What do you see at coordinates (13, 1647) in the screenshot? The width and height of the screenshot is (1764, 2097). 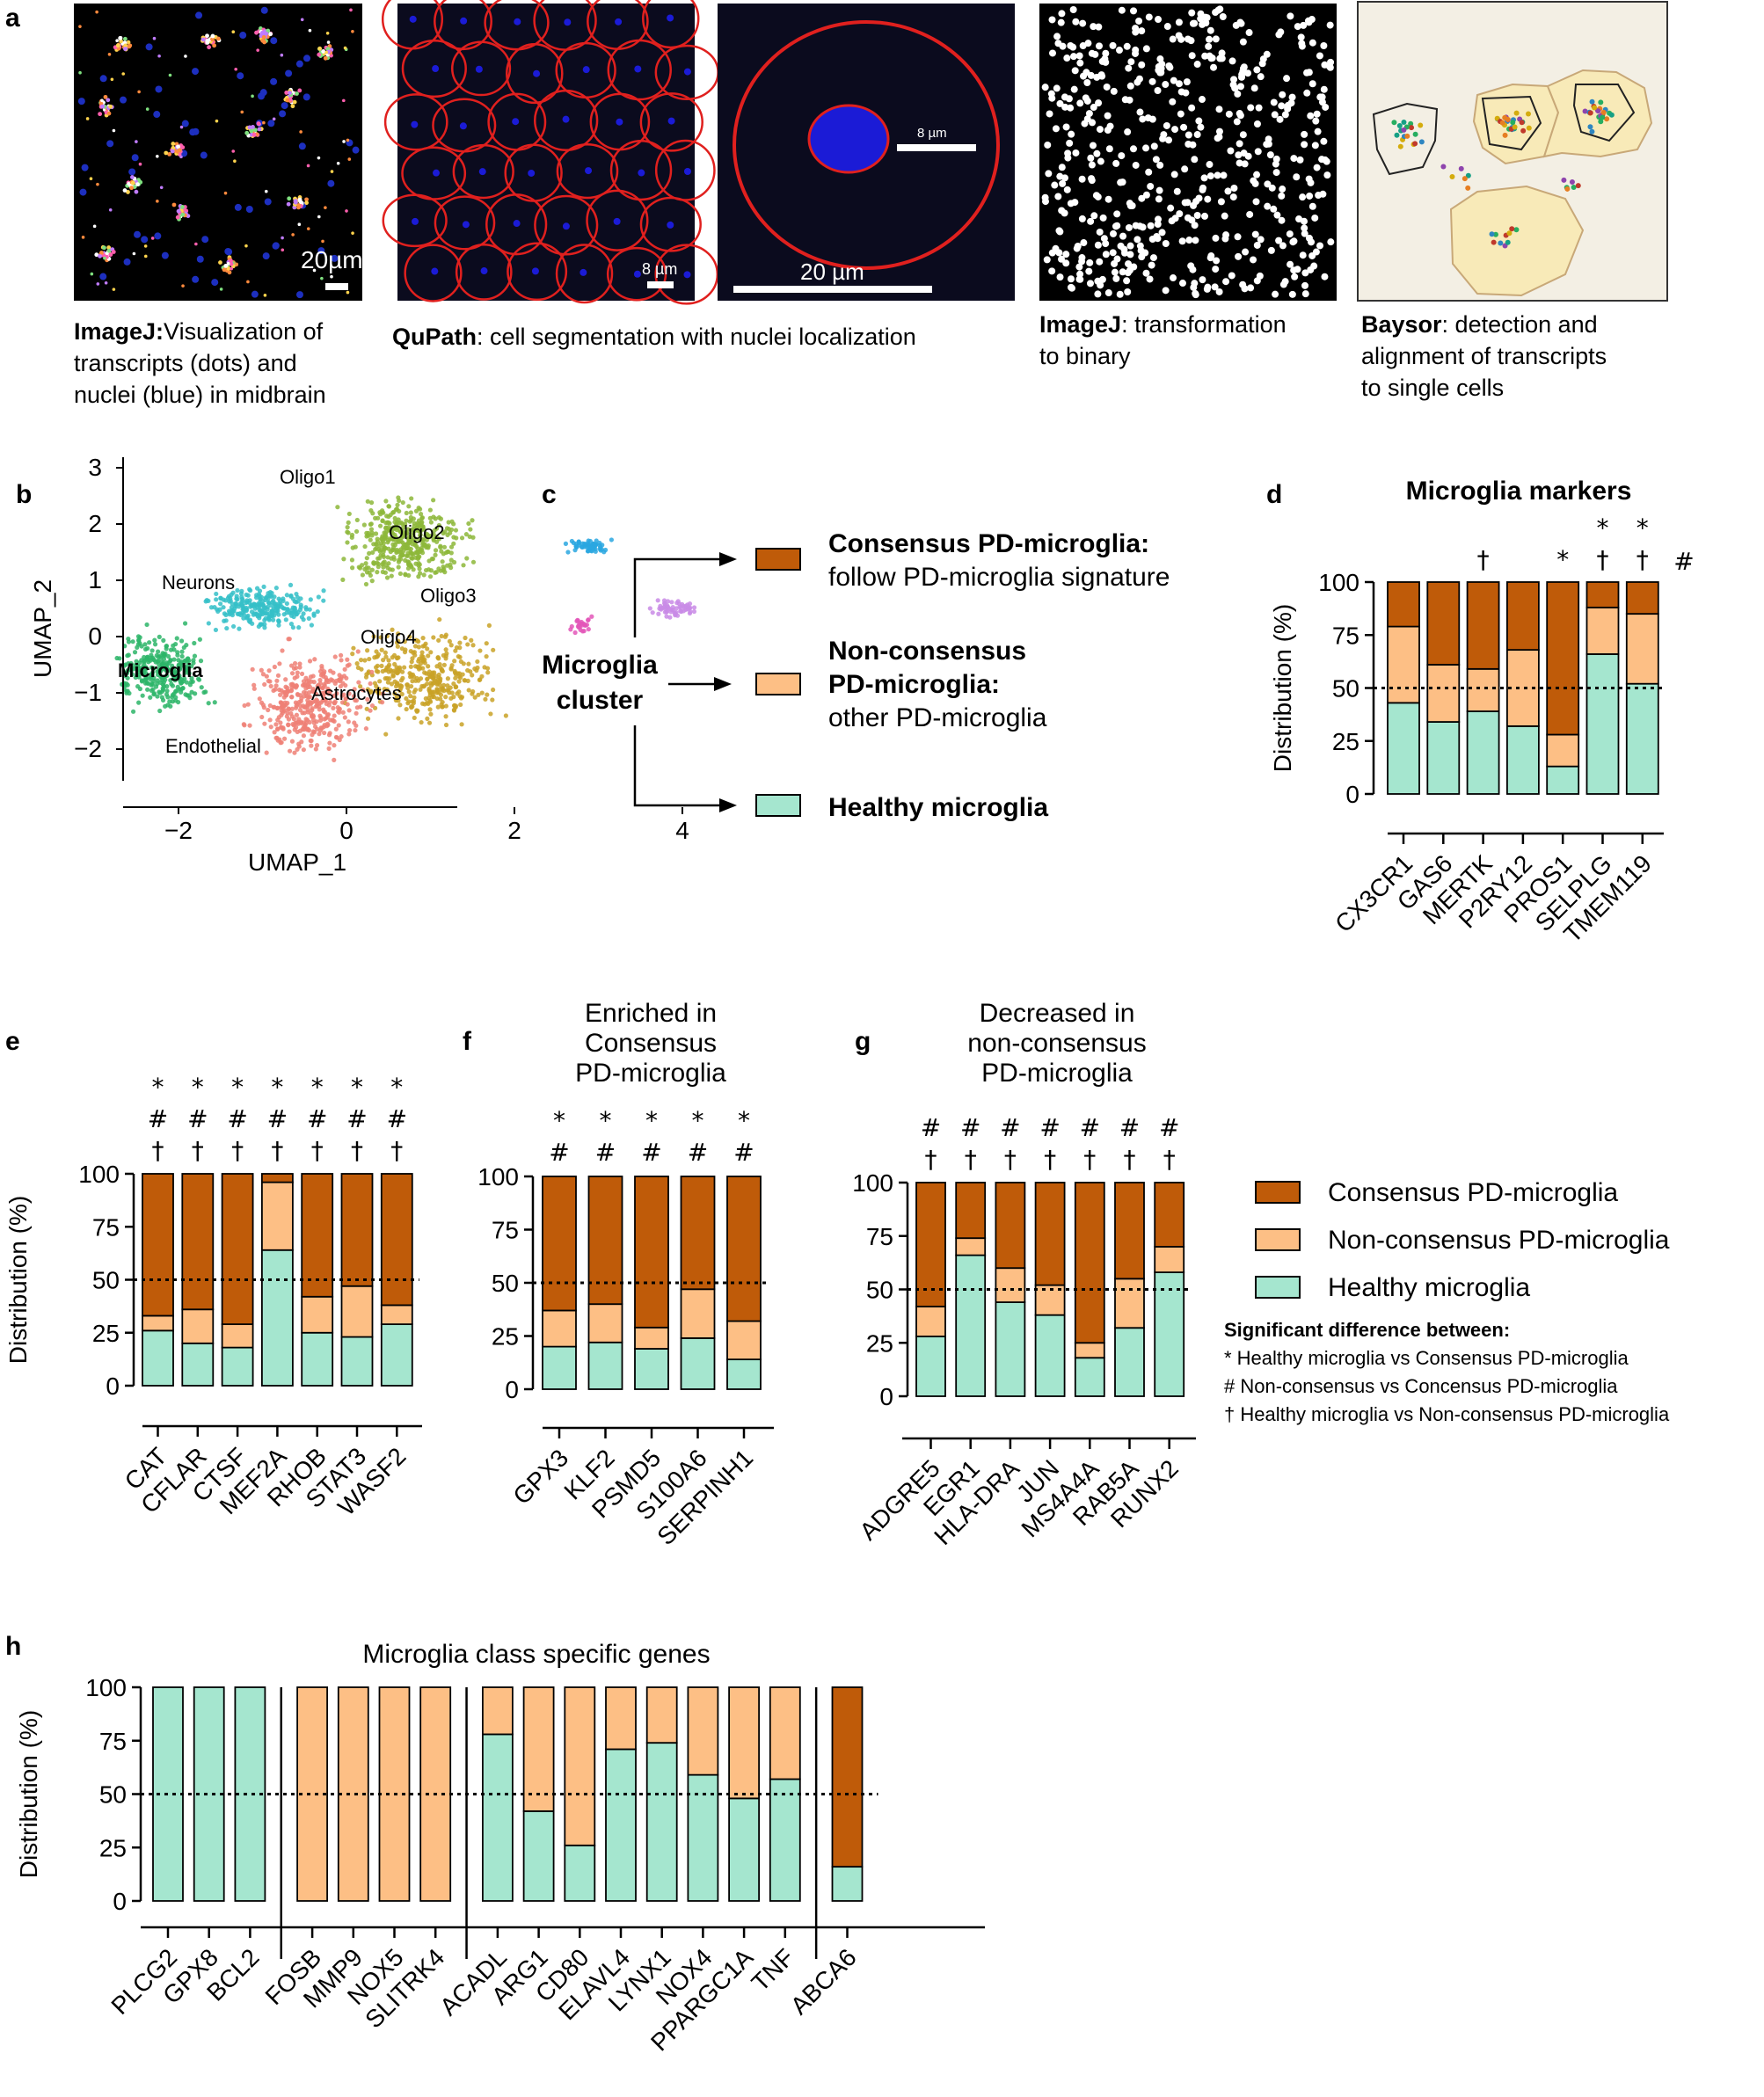 I see `panel-letter-h: h` at bounding box center [13, 1647].